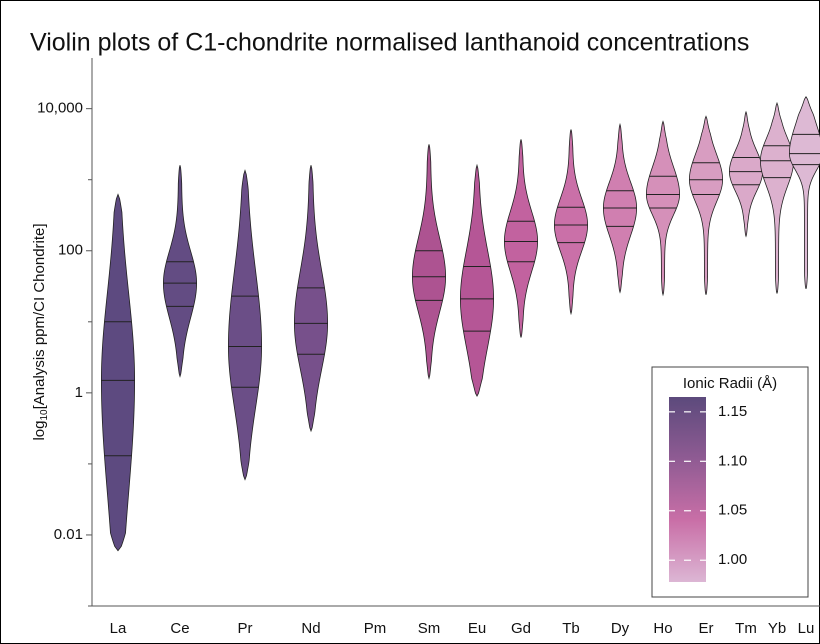  Describe the element at coordinates (310, 628) in the screenshot. I see `x-tick-label: Nd` at that location.